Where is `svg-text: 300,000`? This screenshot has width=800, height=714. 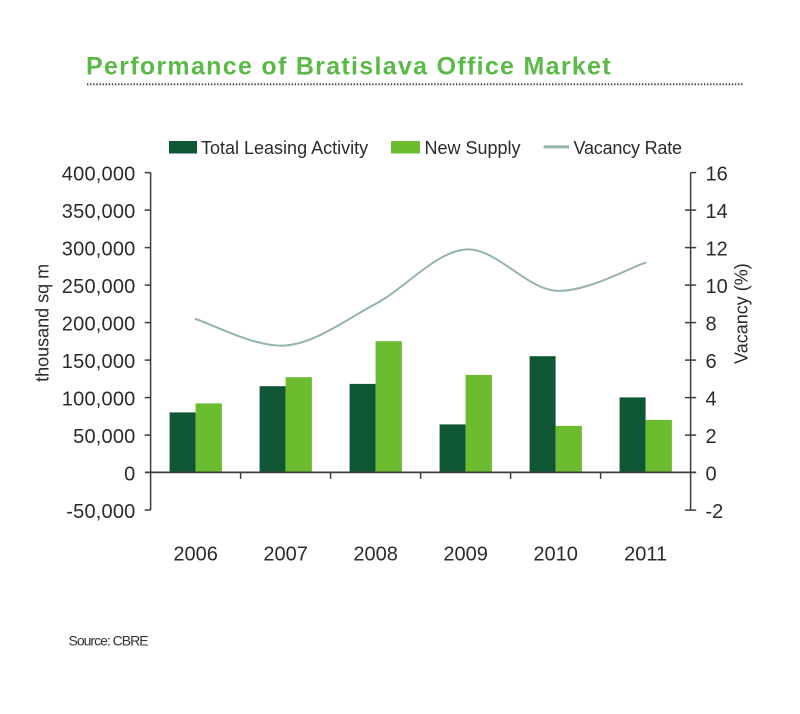 svg-text: 300,000 is located at coordinates (99, 250).